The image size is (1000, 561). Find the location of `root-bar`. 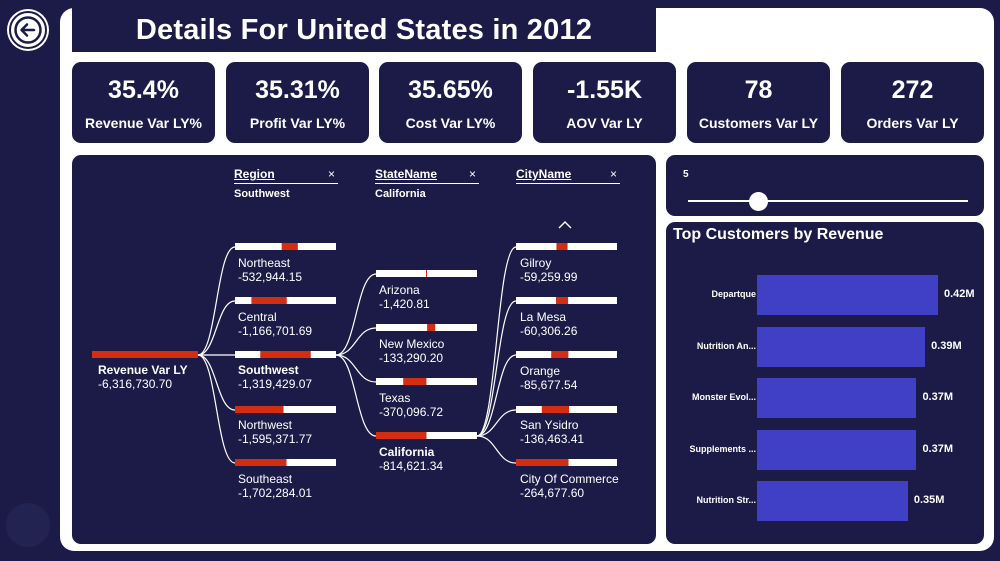

root-bar is located at coordinates (145, 354).